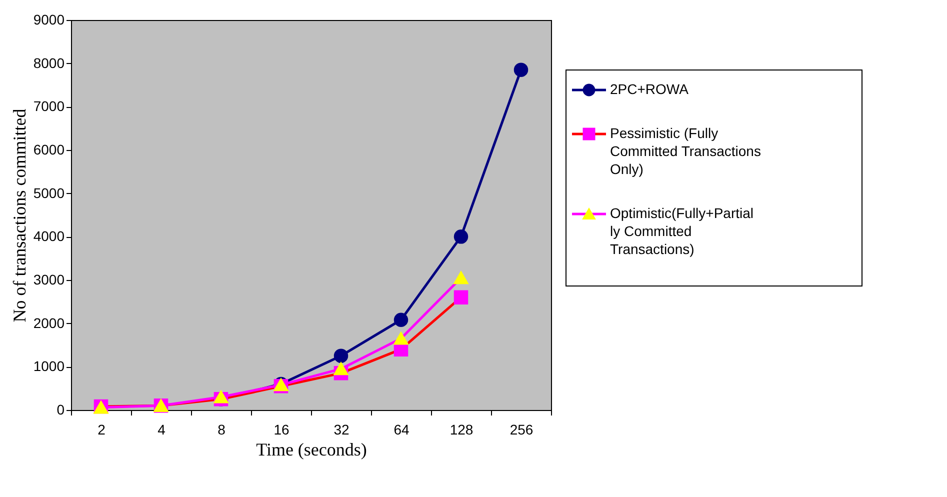 The image size is (947, 497). Describe the element at coordinates (650, 89) in the screenshot. I see `legend-label: 2PC+ROWA` at that location.